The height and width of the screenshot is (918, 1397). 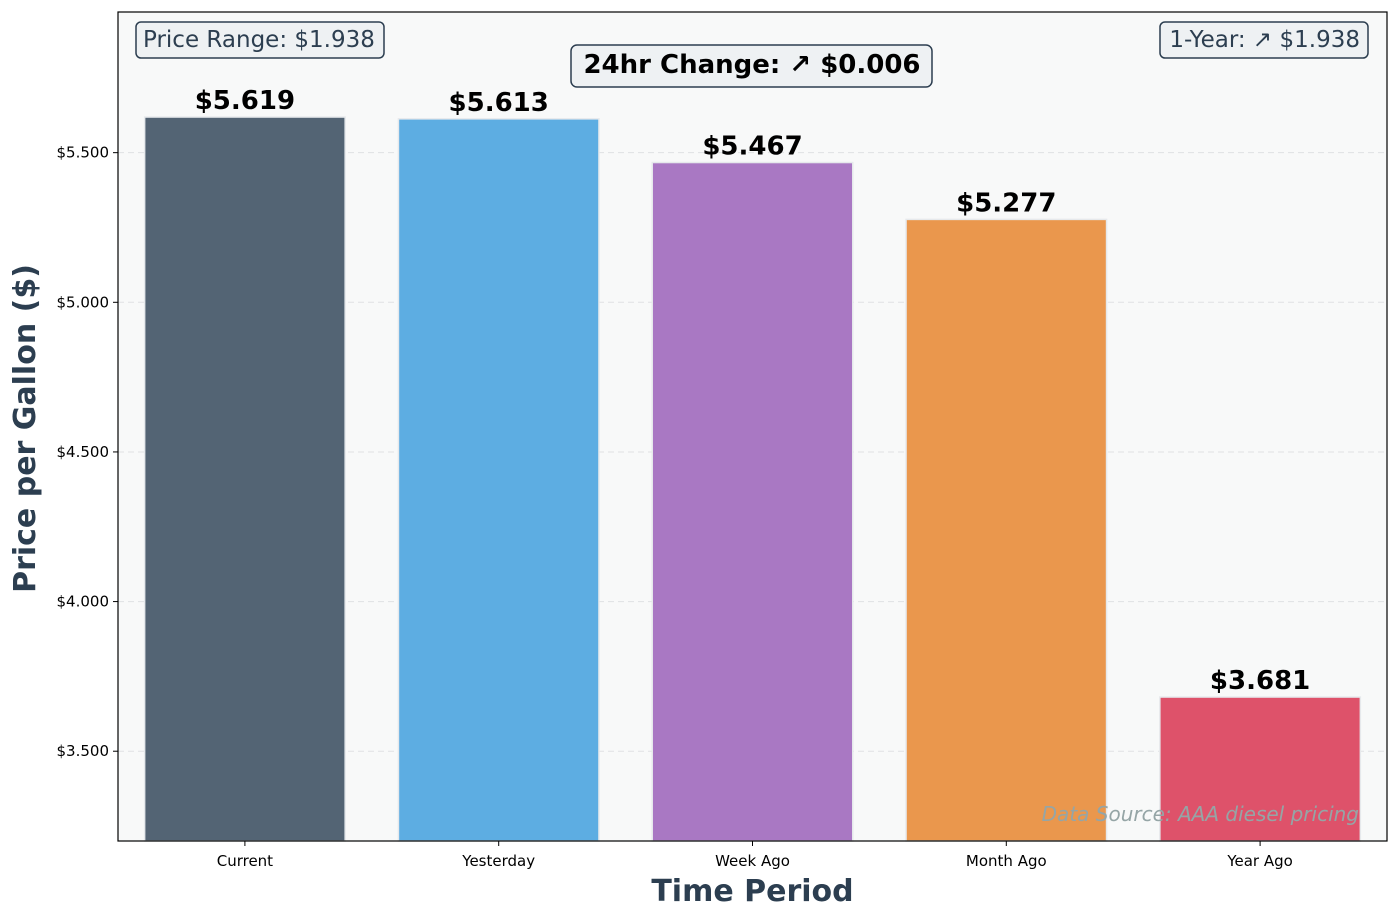 What do you see at coordinates (25, 428) in the screenshot?
I see `y-axis-title: Price per Gallon ($)` at bounding box center [25, 428].